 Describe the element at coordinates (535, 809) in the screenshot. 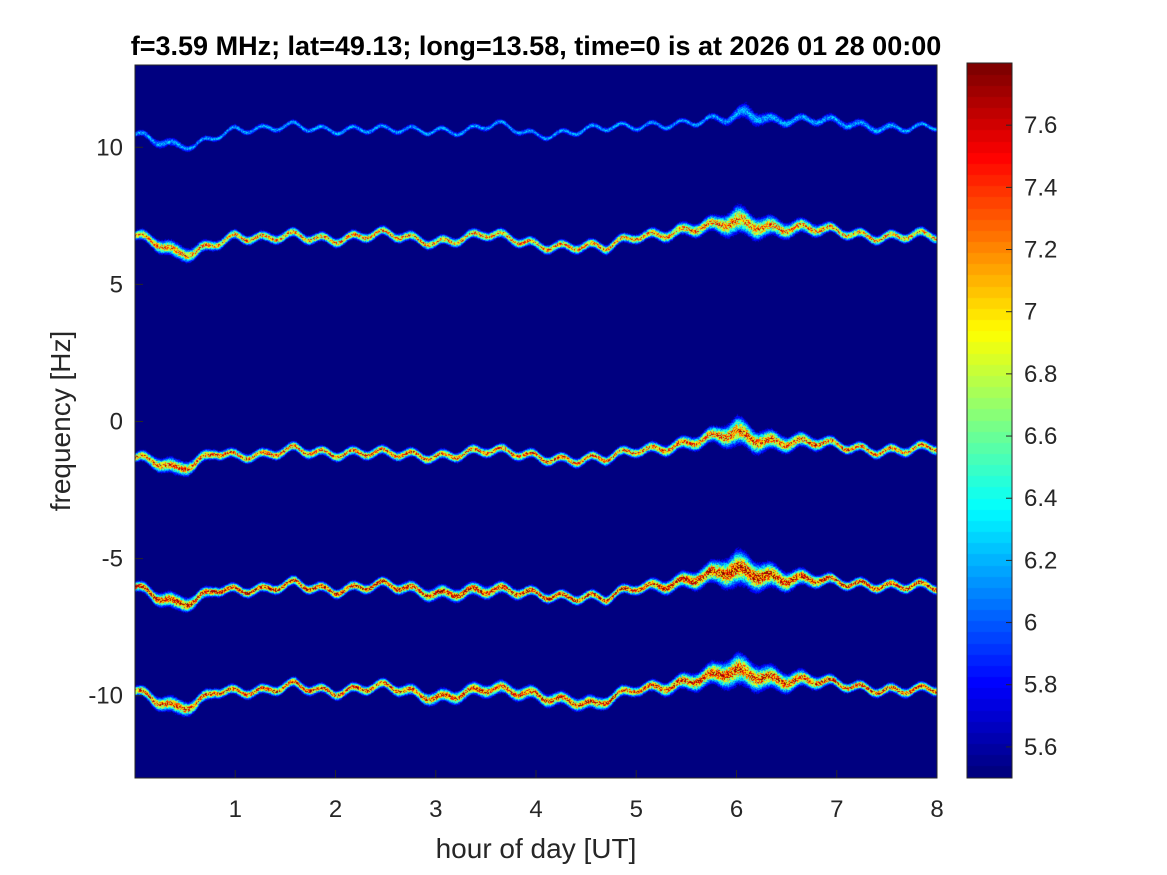

I see `x-tick-label: 4` at that location.